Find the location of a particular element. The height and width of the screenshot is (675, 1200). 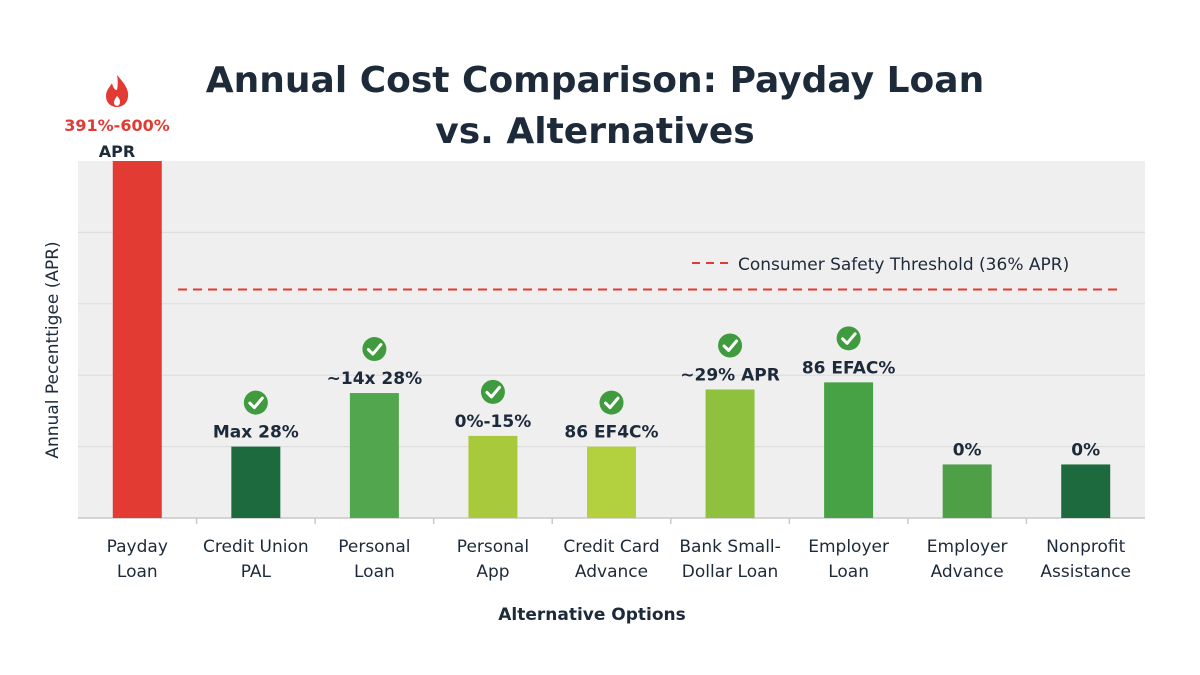

flame-icon is located at coordinates (117, 91).